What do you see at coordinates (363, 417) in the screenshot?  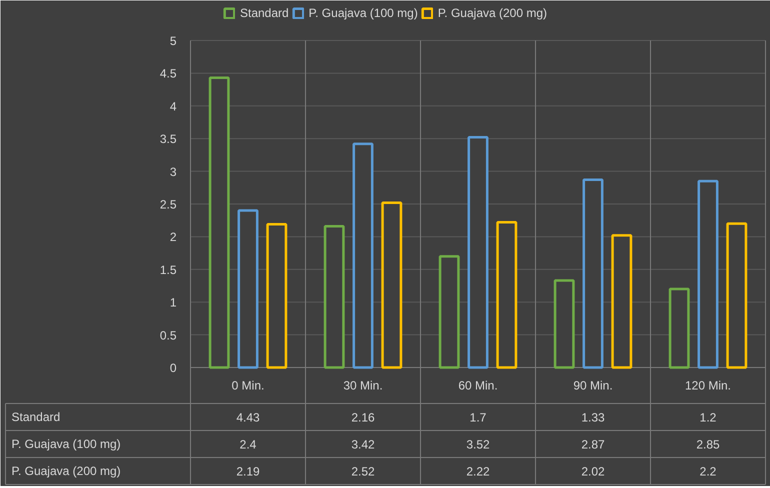 I see `data-label: 2.16` at bounding box center [363, 417].